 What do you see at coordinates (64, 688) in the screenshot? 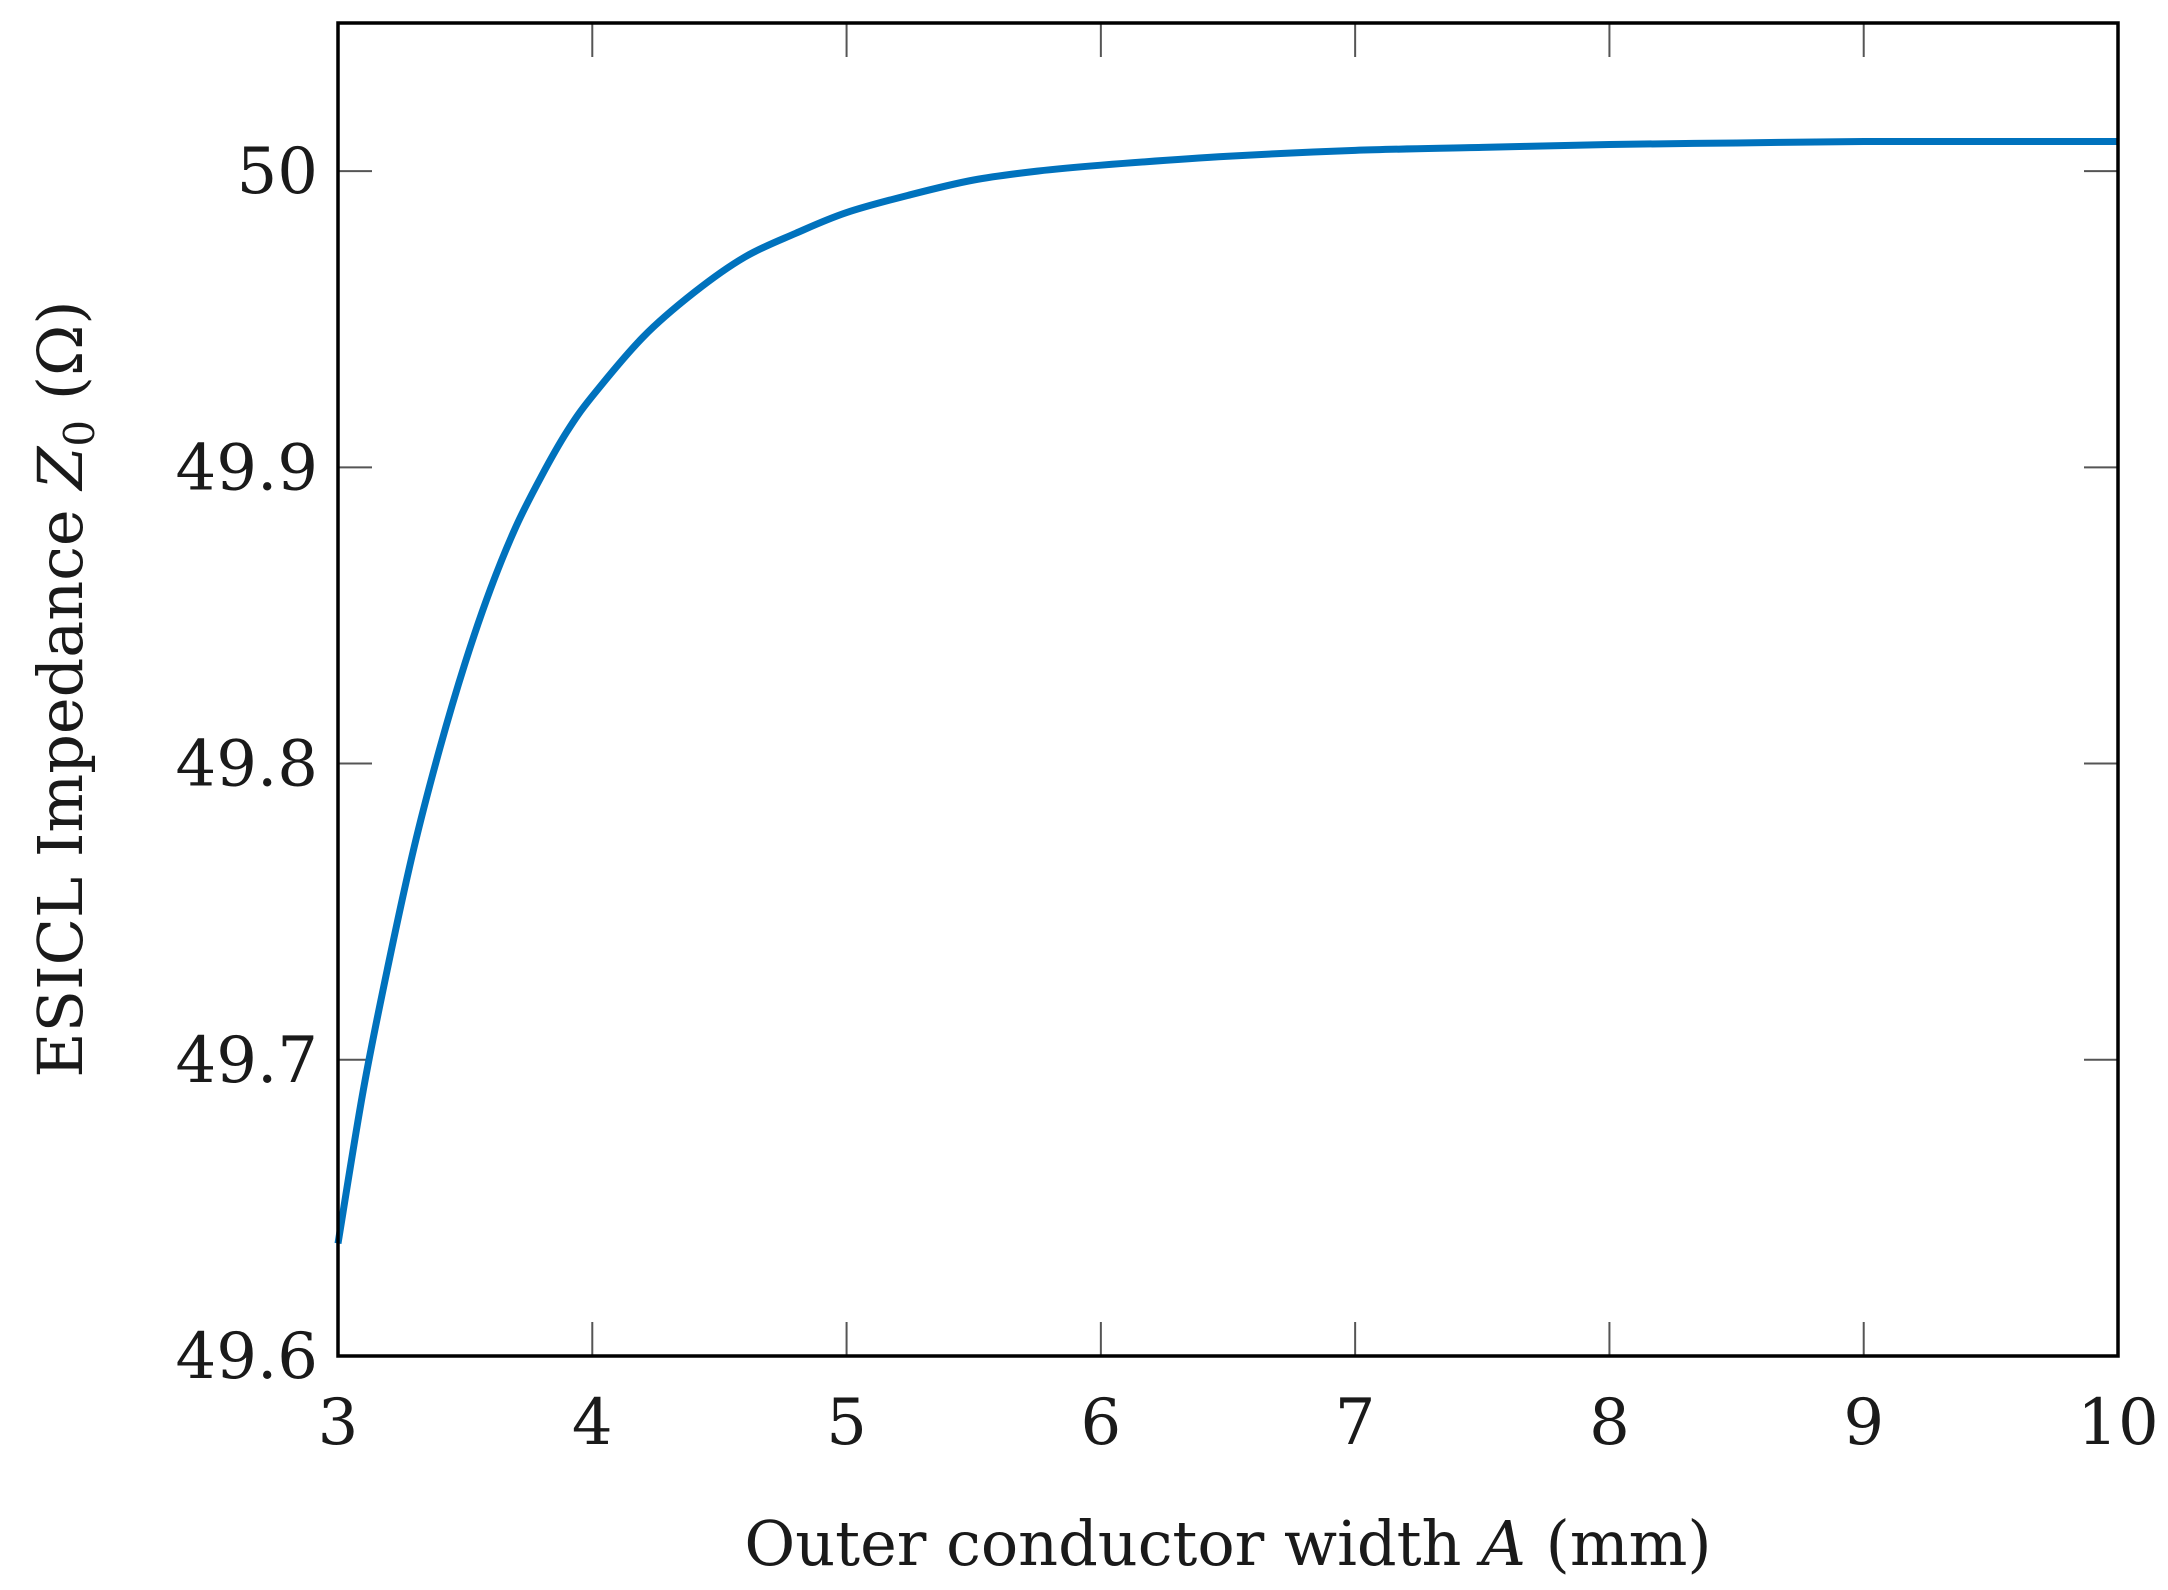
I see `y-axis-title: ESICL Impedance Z0 (Ω)` at bounding box center [64, 688].